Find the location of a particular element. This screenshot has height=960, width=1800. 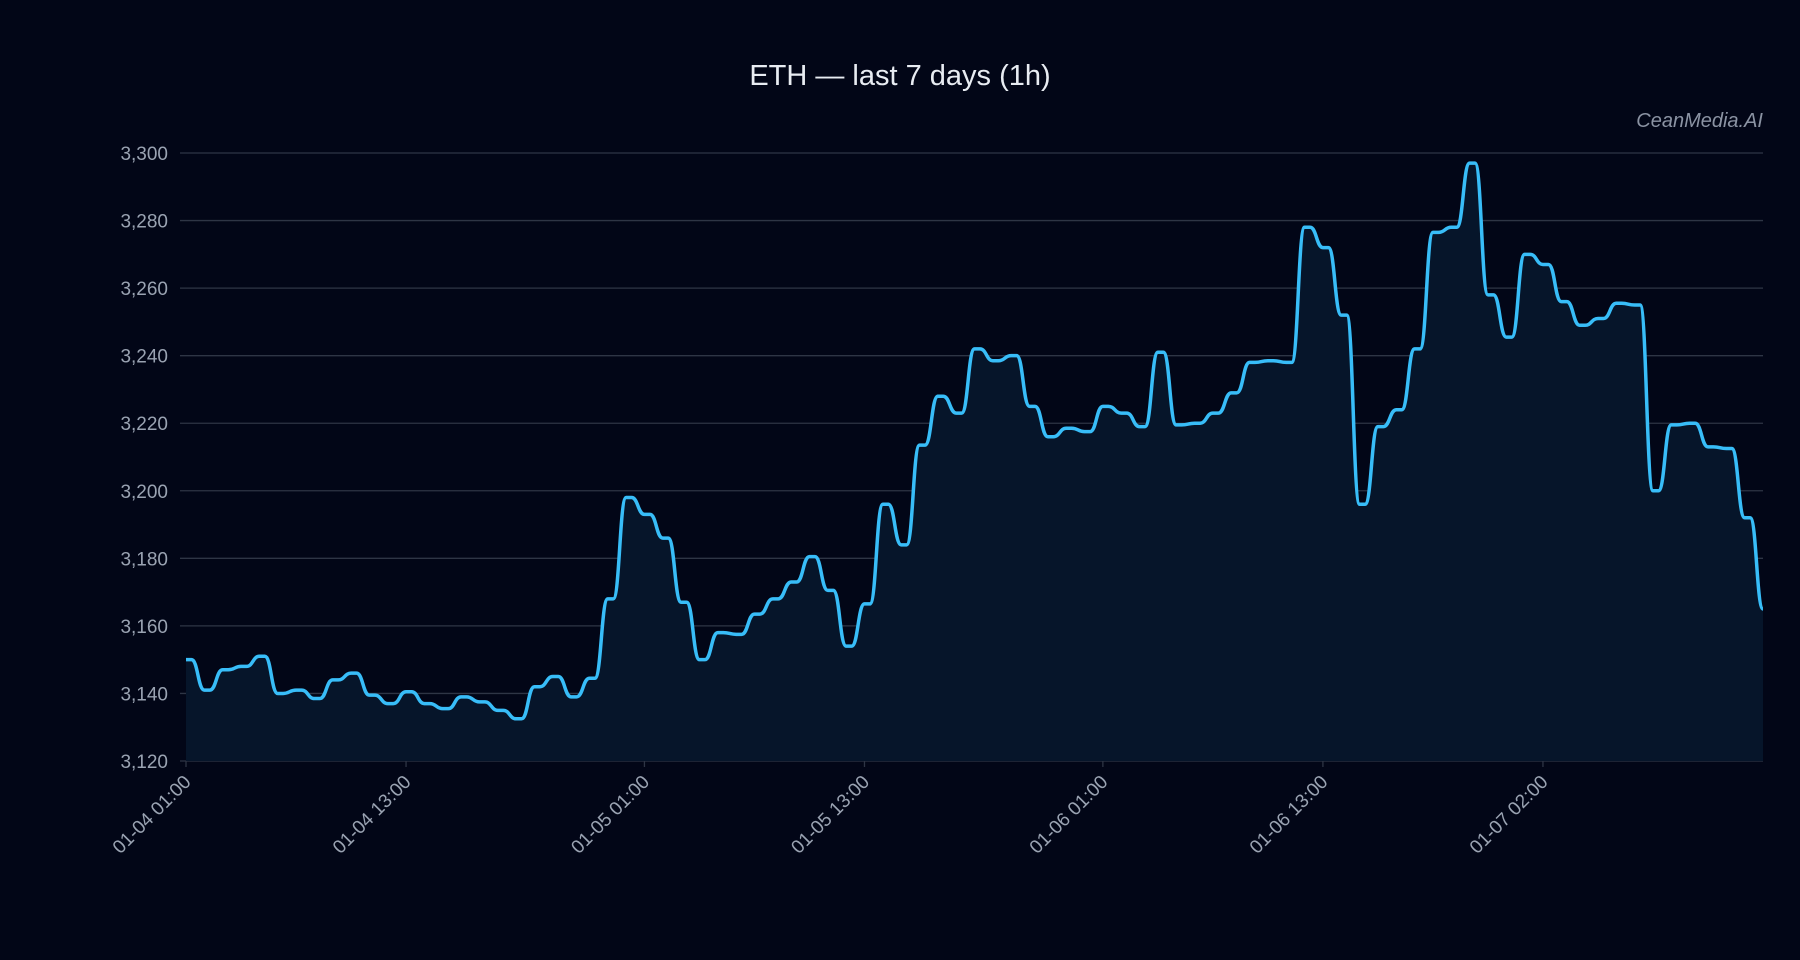

y-tick-label: 3,120 is located at coordinates (144, 762).